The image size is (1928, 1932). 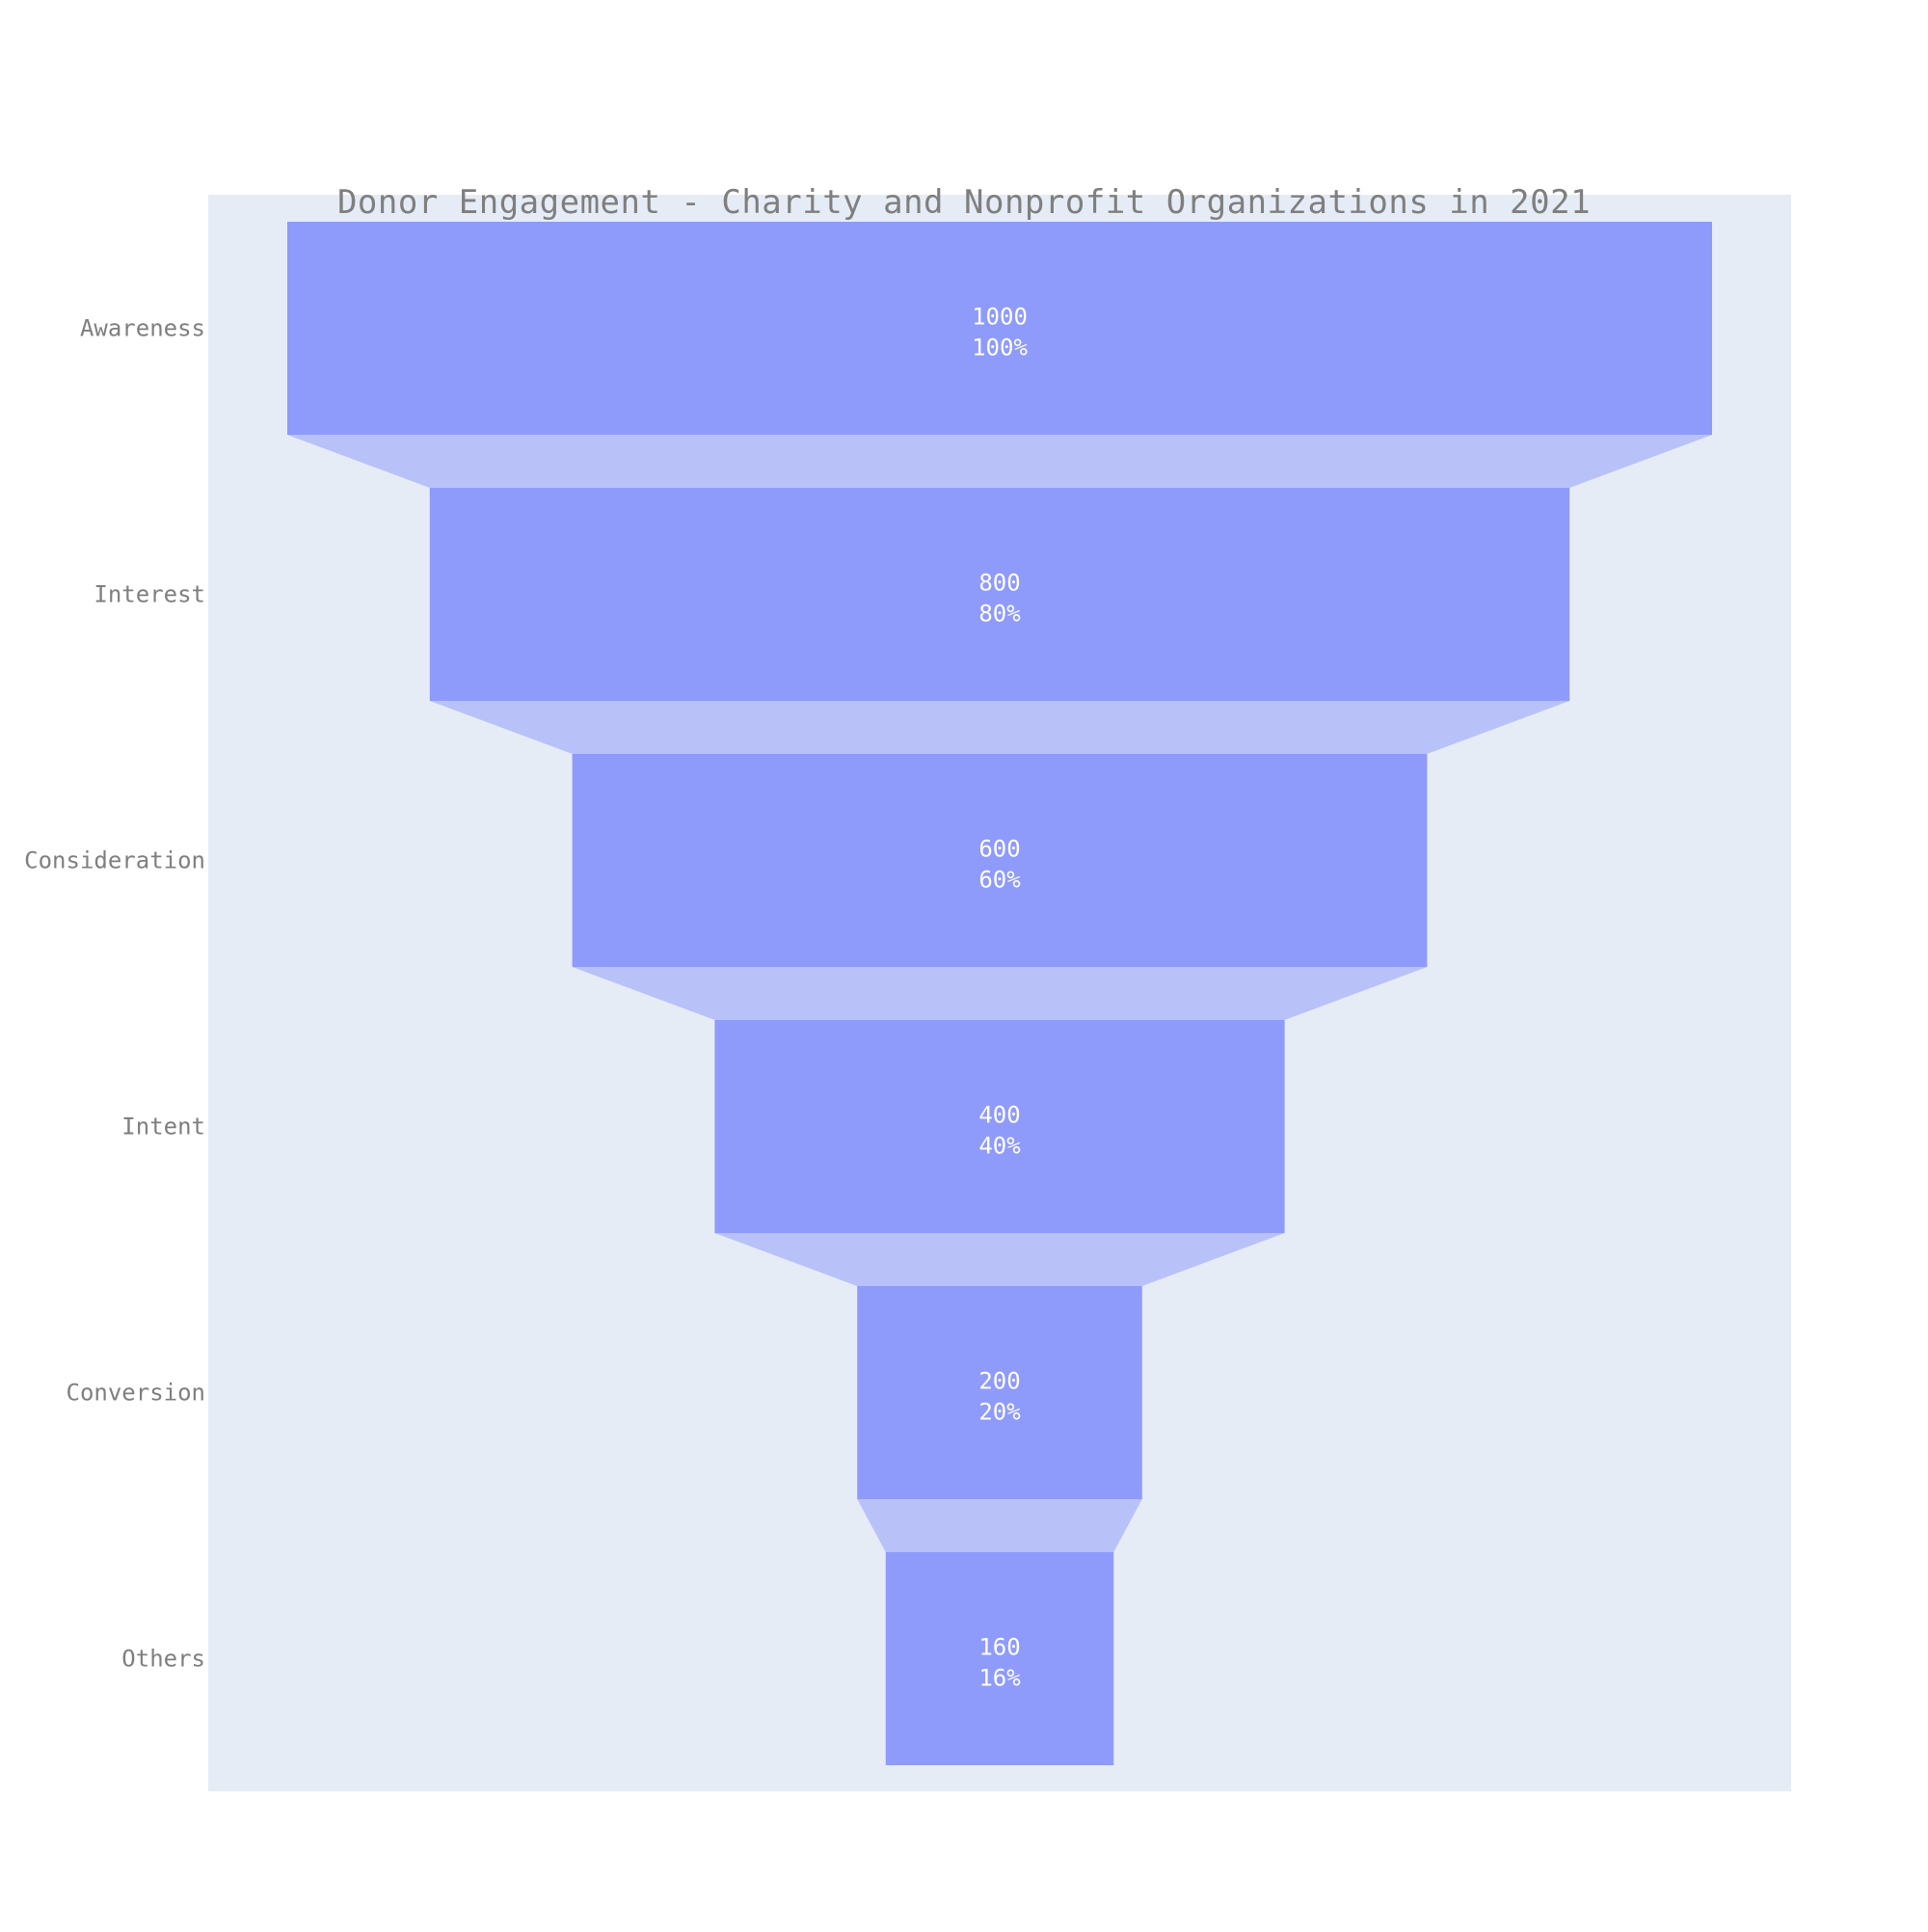 I want to click on funnel-connector-conversion, so click(x=1000, y=1526).